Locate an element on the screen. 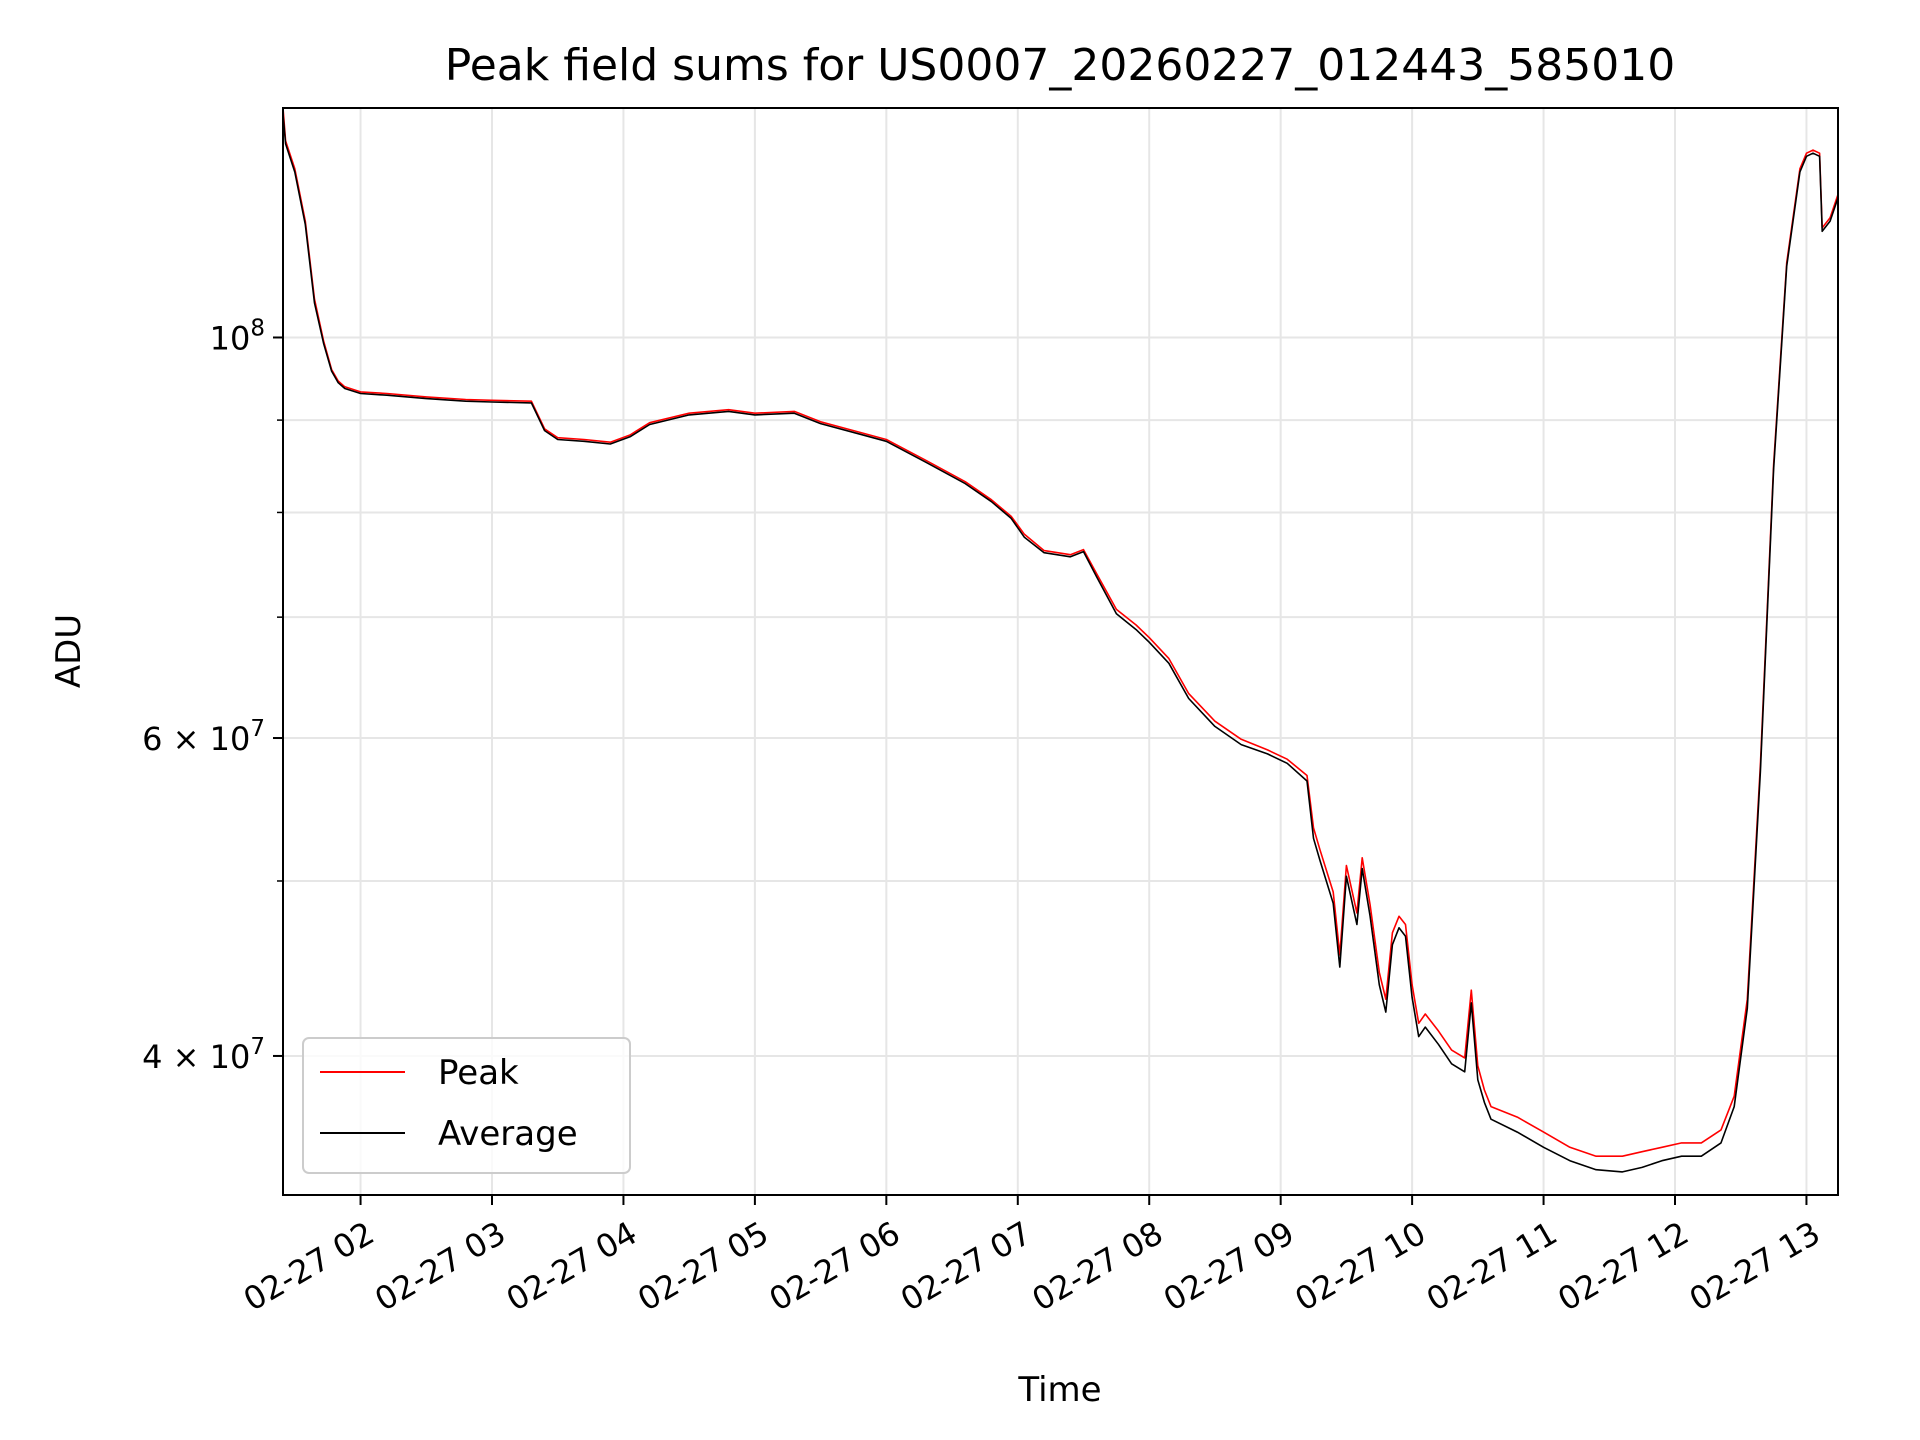  x-tick-label: 02-27 10 is located at coordinates (1361, 1266).